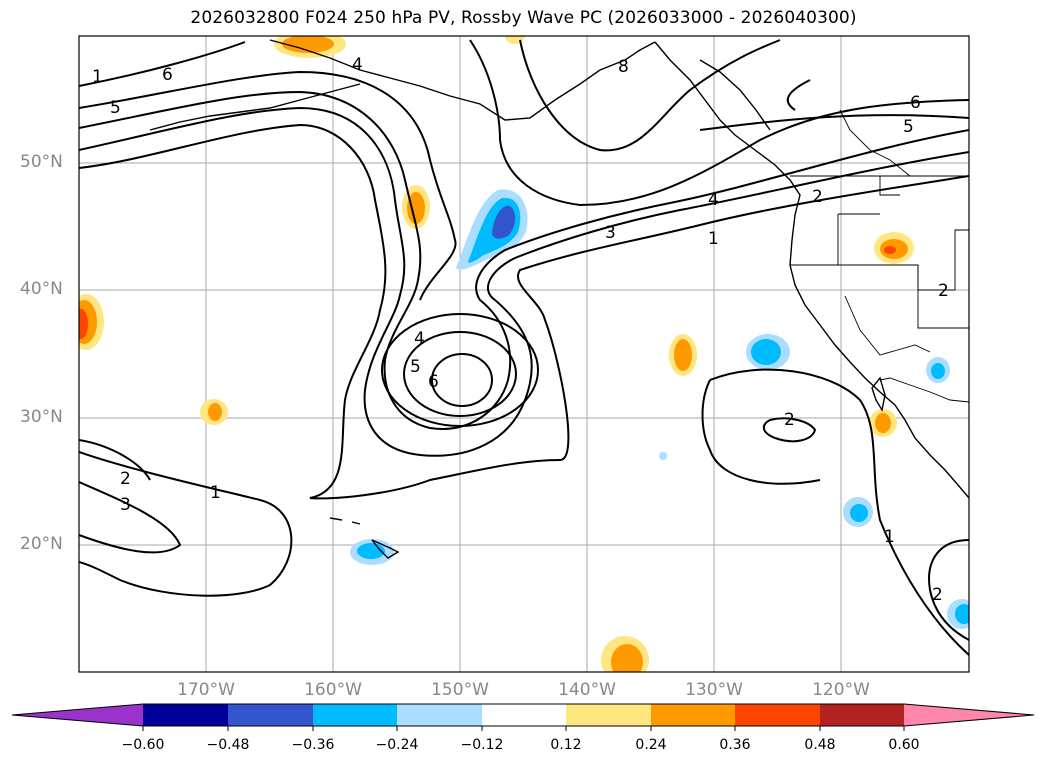 The width and height of the screenshot is (1047, 765). I want to click on pv-contour-ak, so click(798, 95).